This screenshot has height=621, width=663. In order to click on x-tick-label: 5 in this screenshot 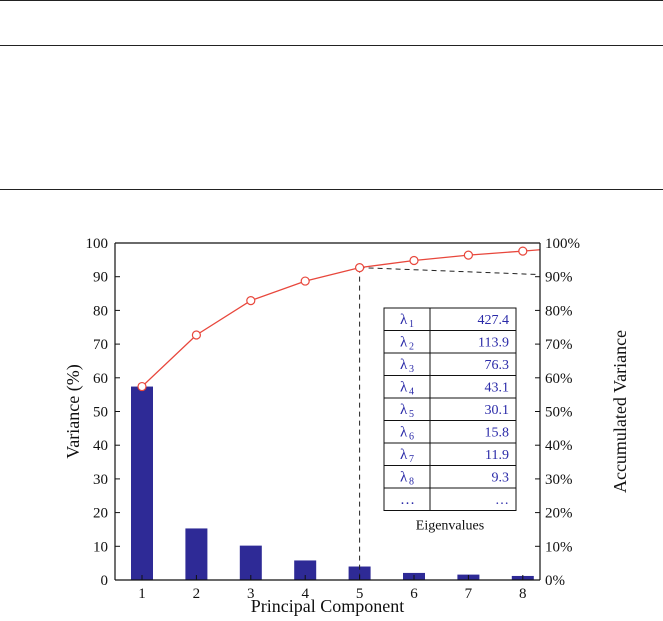, I will do `click(360, 594)`.